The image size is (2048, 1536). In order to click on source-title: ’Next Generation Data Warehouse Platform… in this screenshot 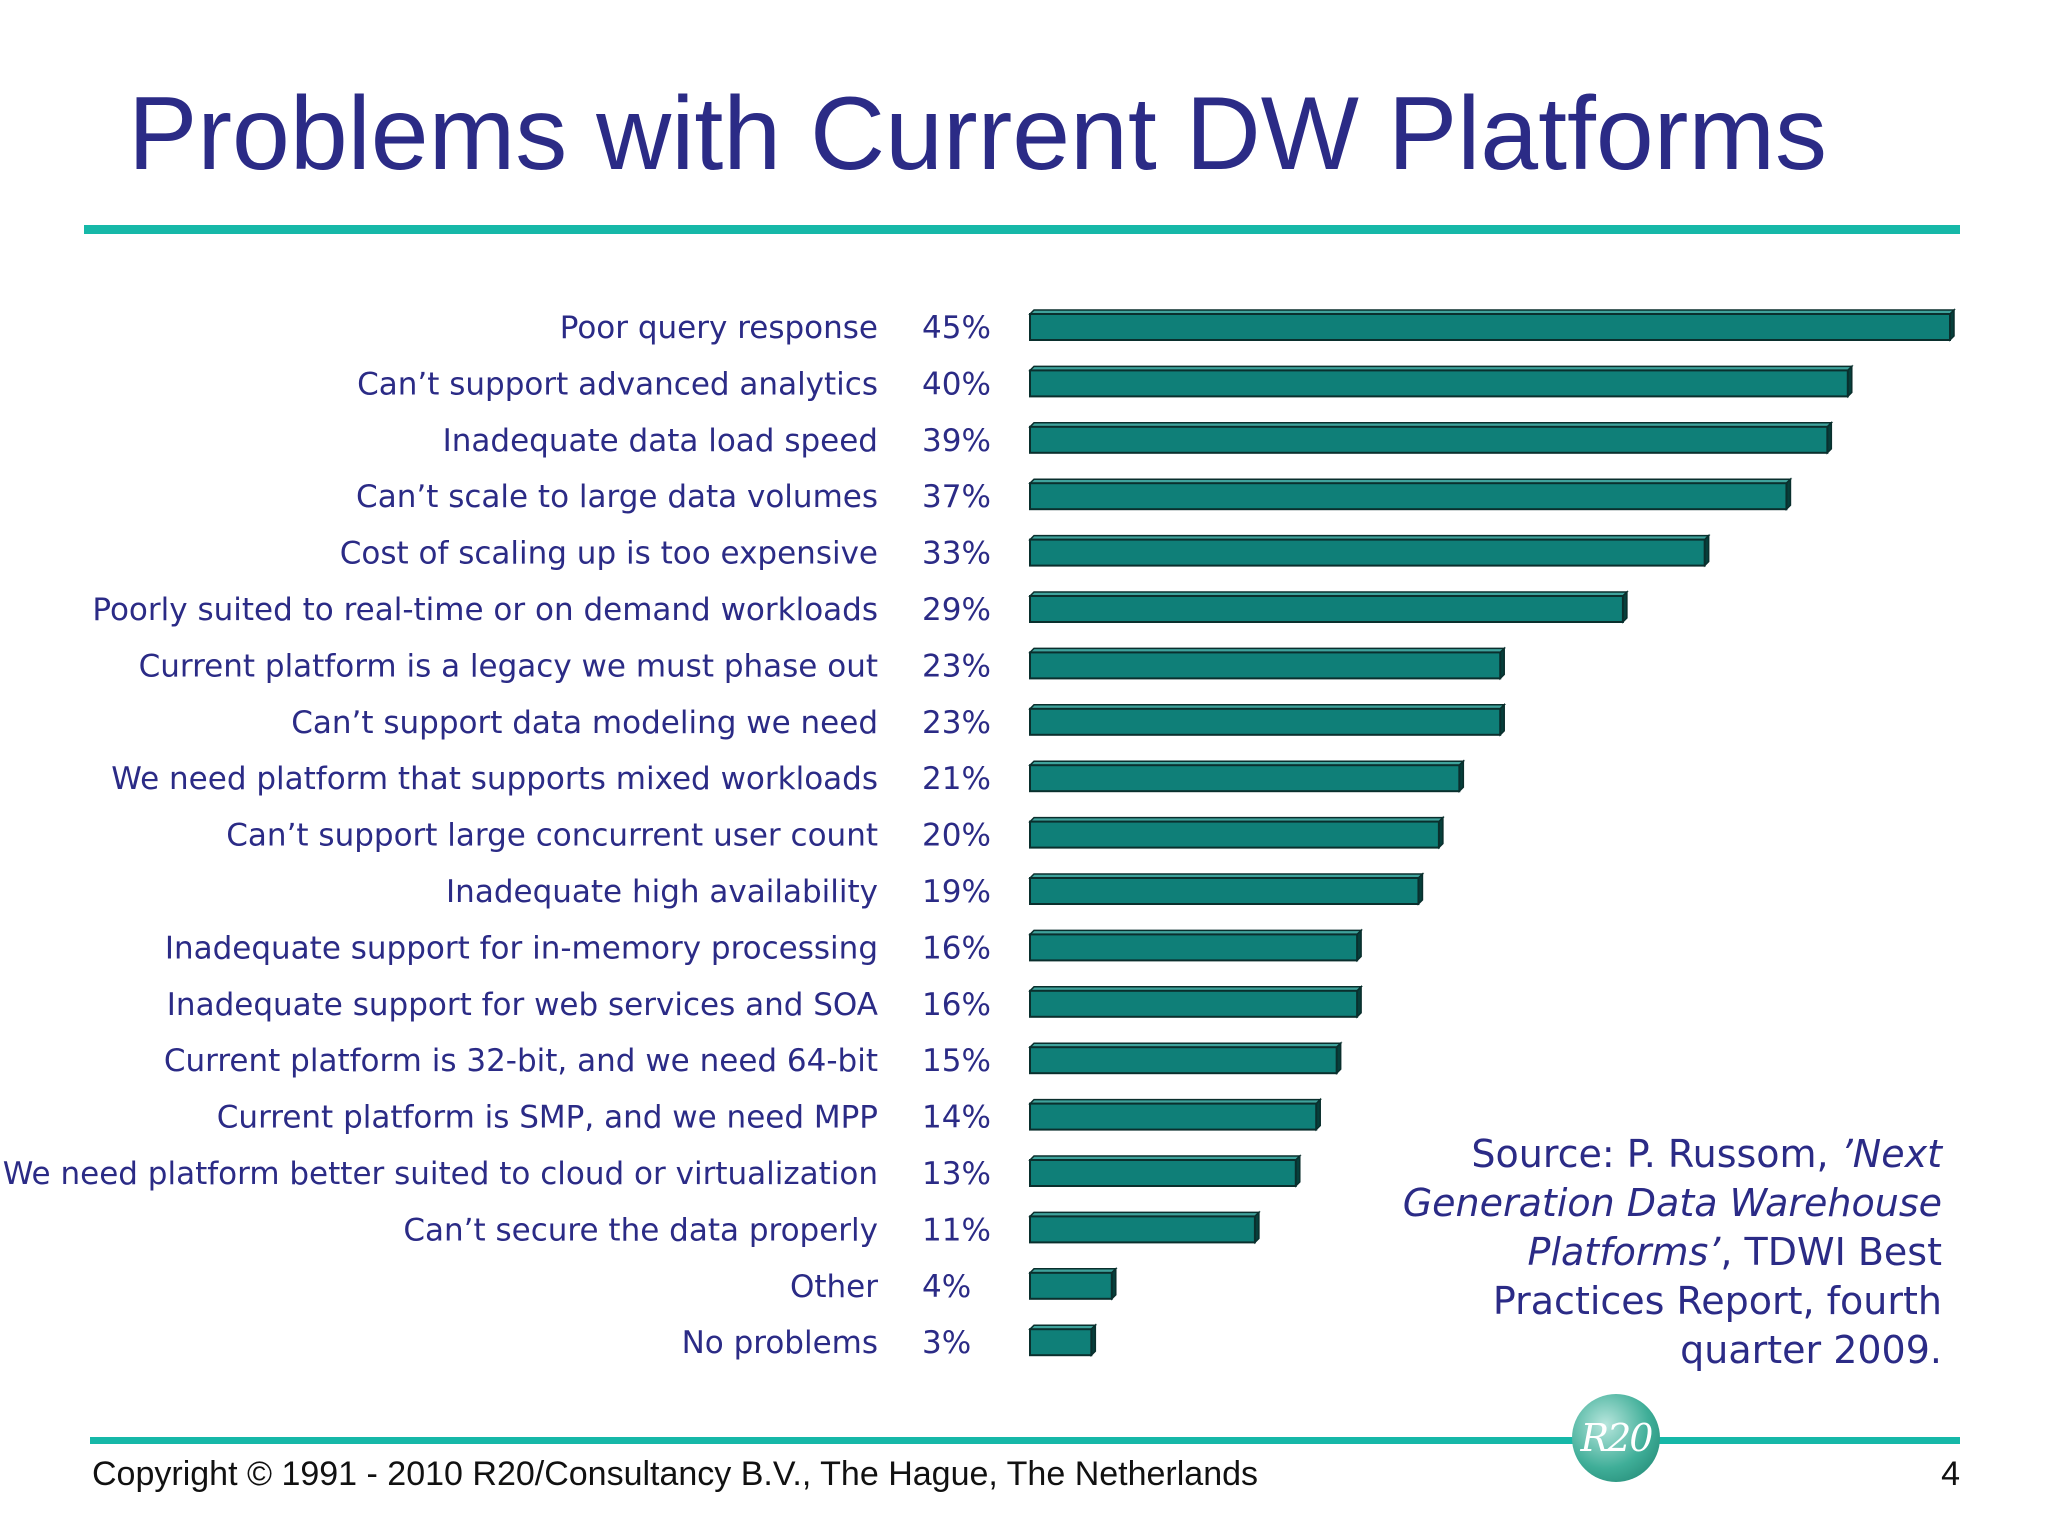, I will do `click(1672, 1203)`.